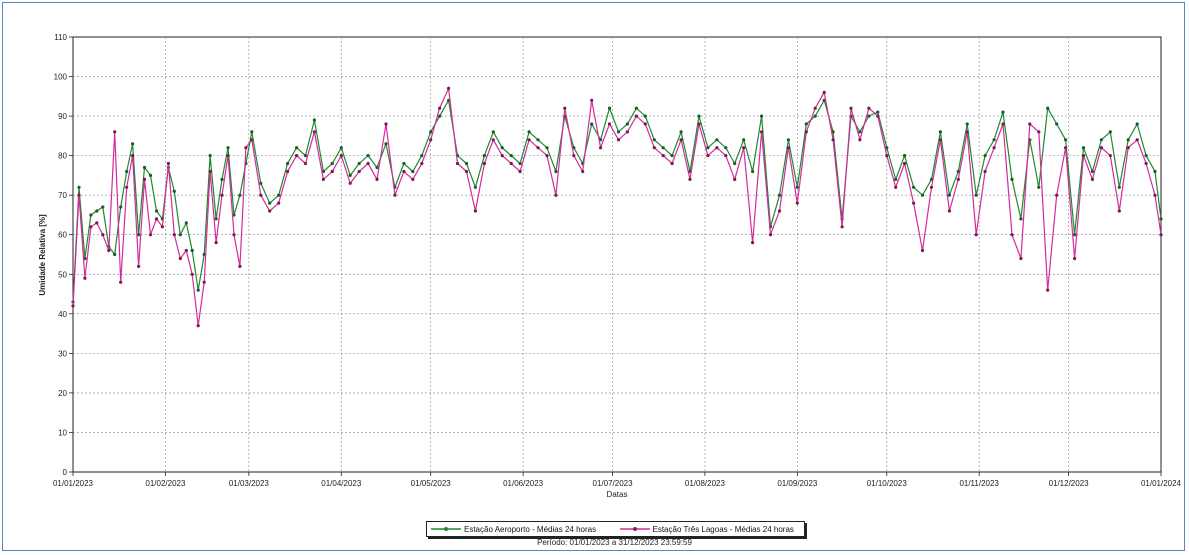  I want to click on x-tick-label: 01/09/2023, so click(797, 483).